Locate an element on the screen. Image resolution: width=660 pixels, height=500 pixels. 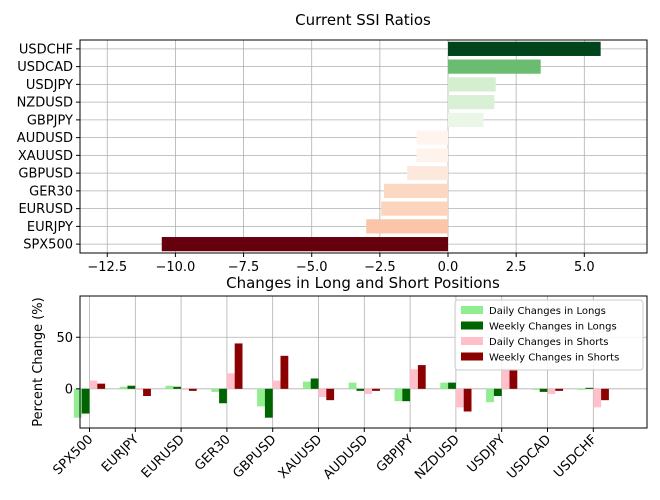
x-tick-label: 2.5 is located at coordinates (516, 267).